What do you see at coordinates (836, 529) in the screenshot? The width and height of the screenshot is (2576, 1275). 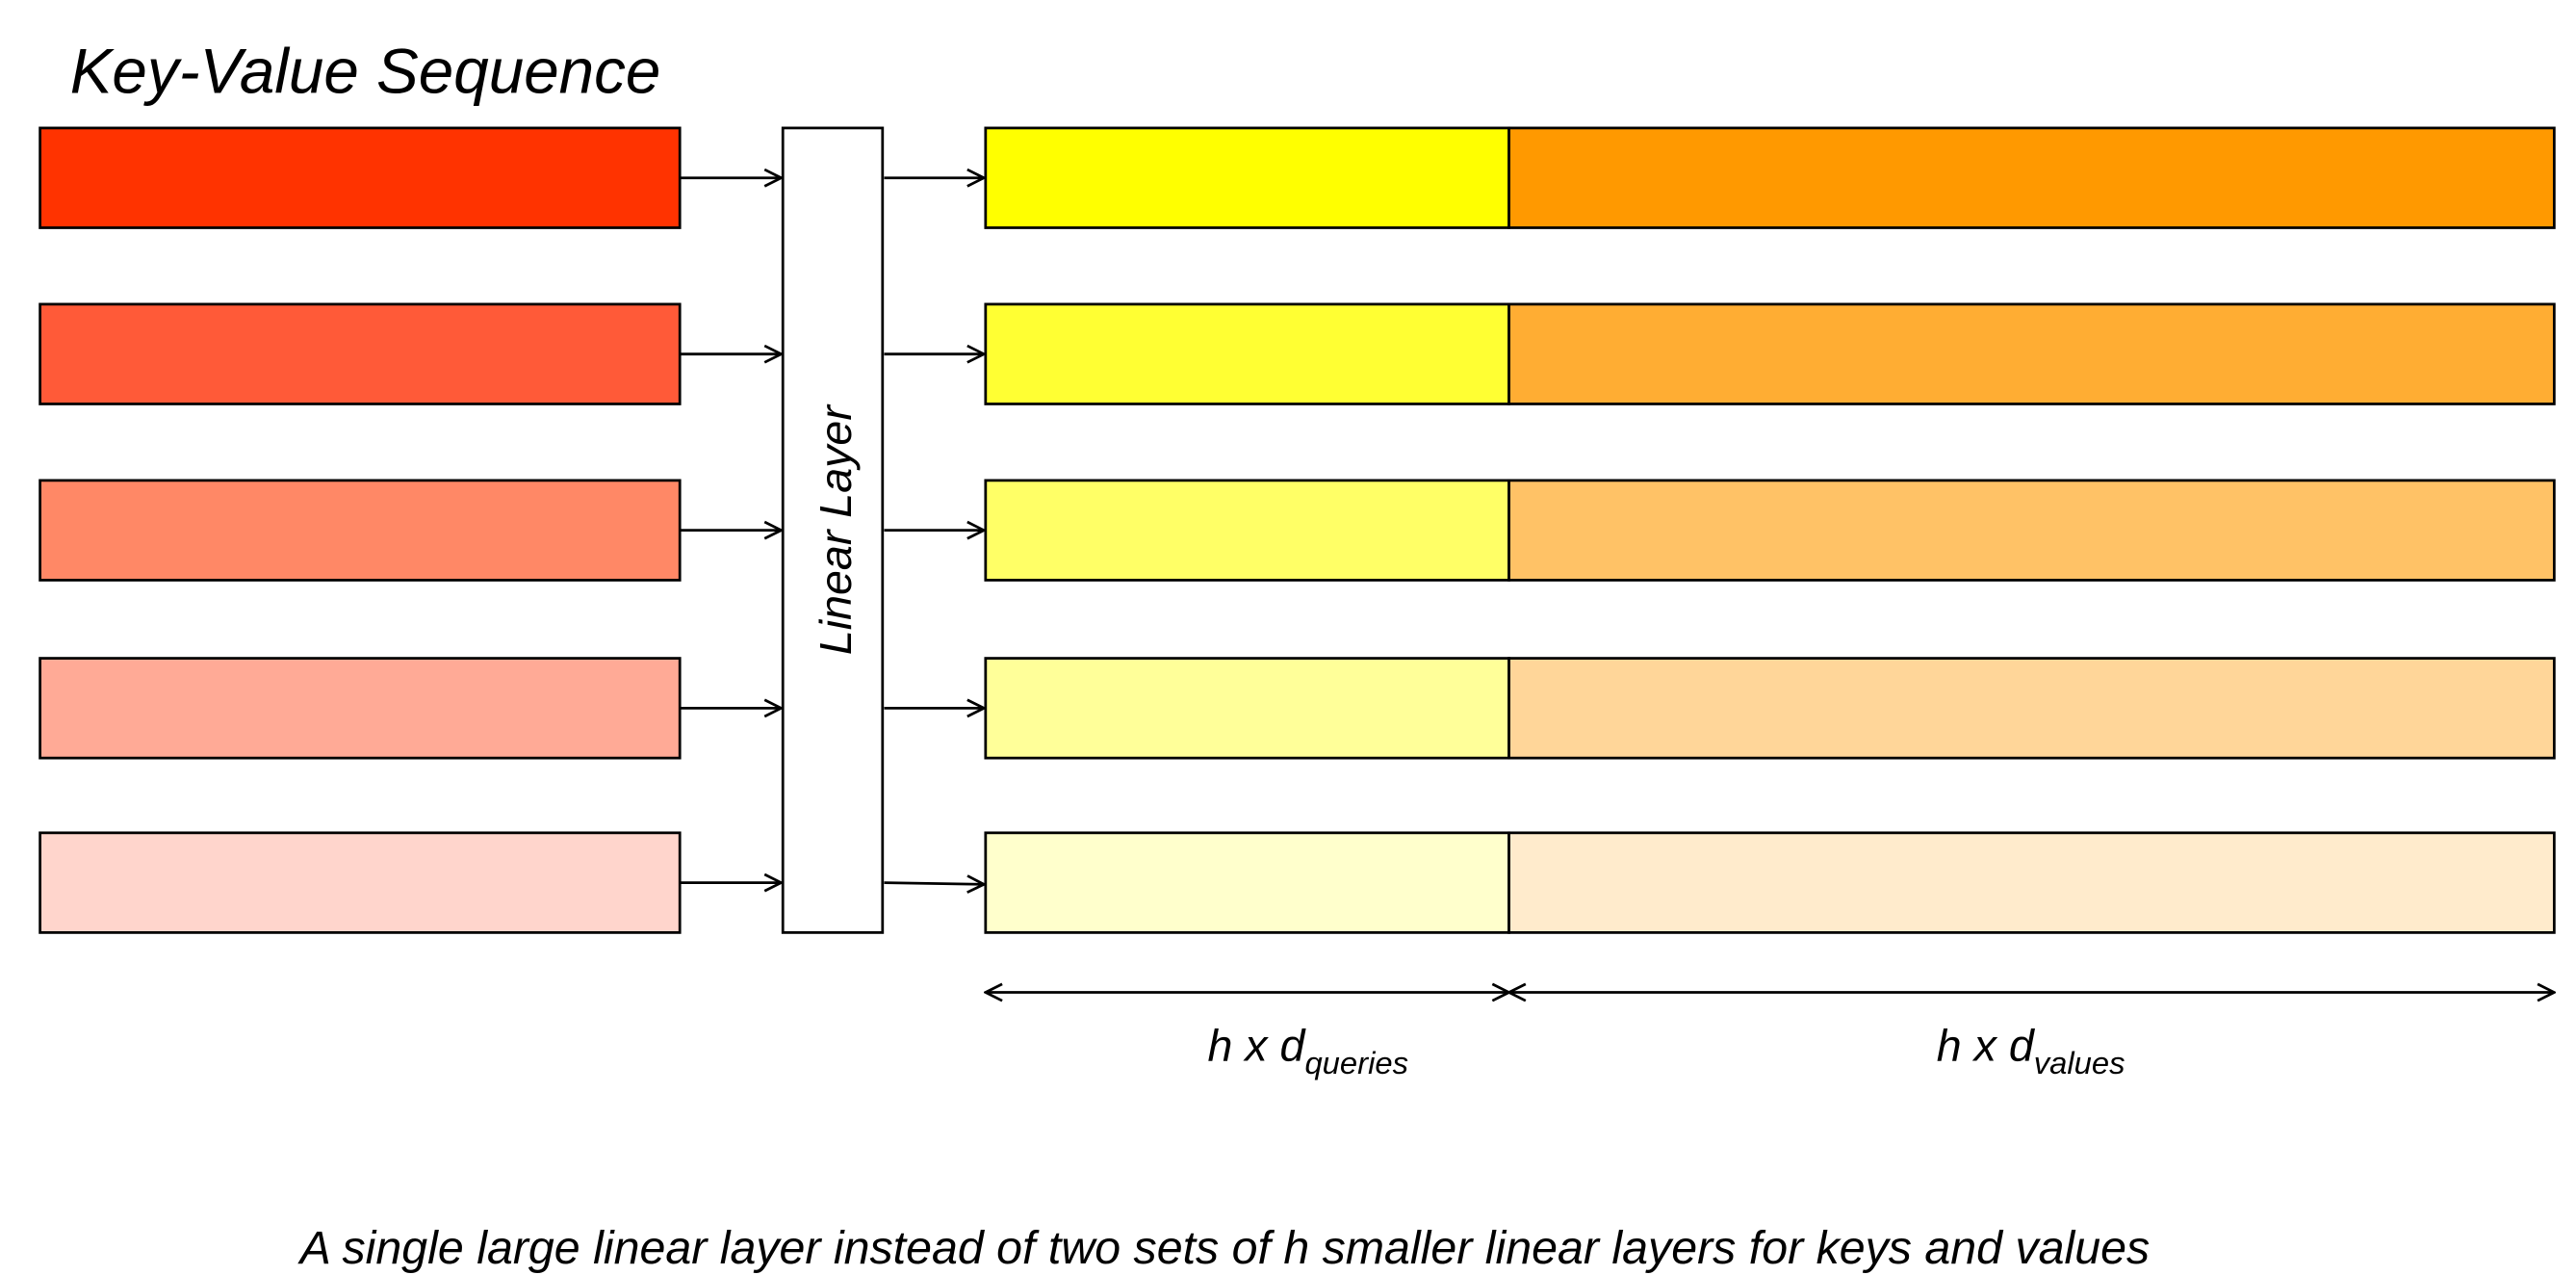 I see `linear-layer-label: Linear Layer` at bounding box center [836, 529].